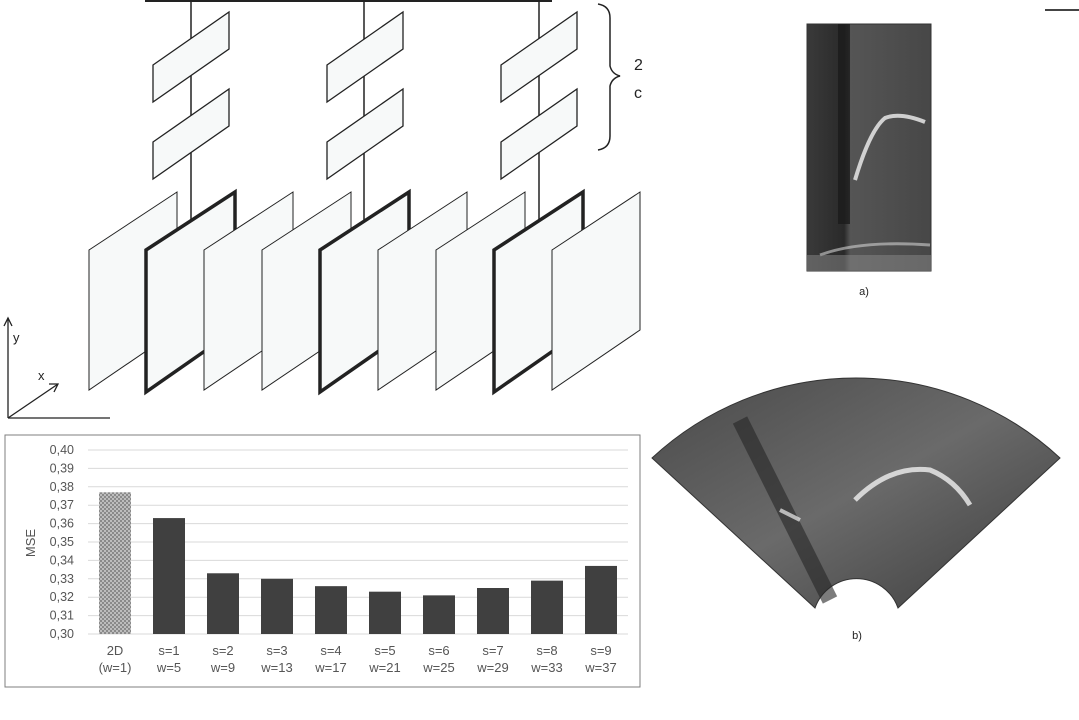 Image resolution: width=1079 pixels, height=720 pixels. What do you see at coordinates (638, 93) in the screenshot?
I see `brace-fragment-2: c` at bounding box center [638, 93].